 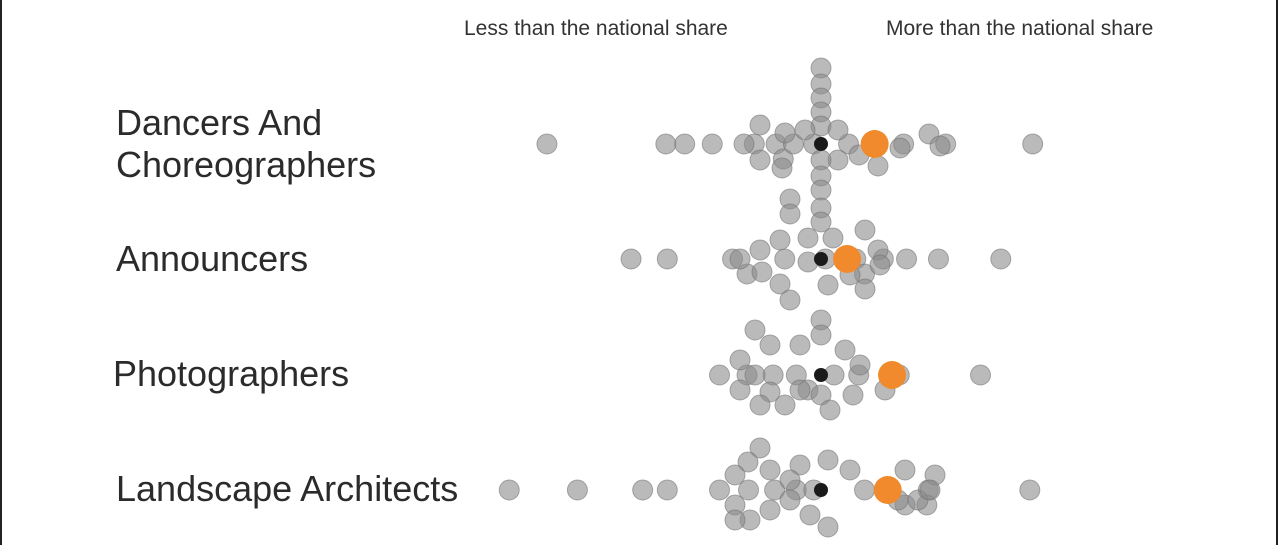 I want to click on row-label-photographers: Photographers, so click(x=231, y=373).